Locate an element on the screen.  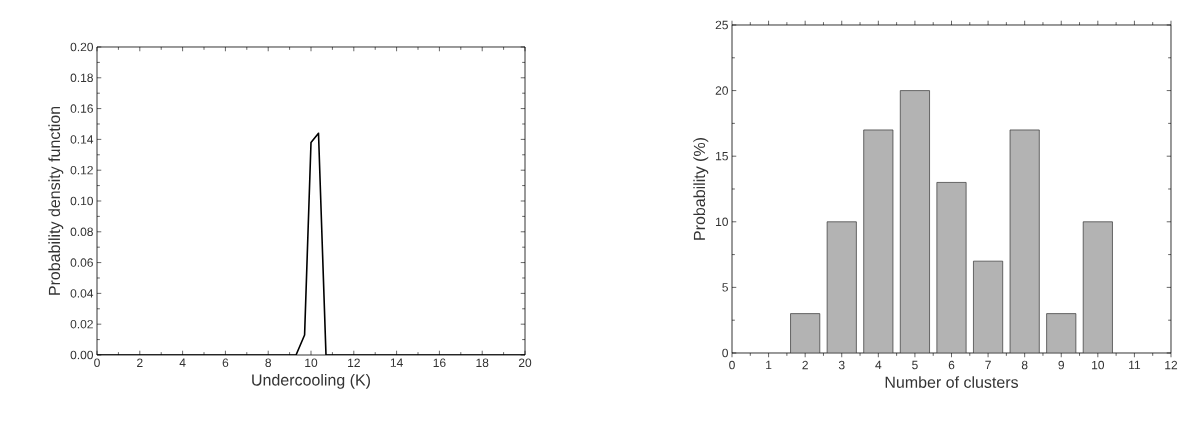
x-tick-label: 3 is located at coordinates (841, 365).